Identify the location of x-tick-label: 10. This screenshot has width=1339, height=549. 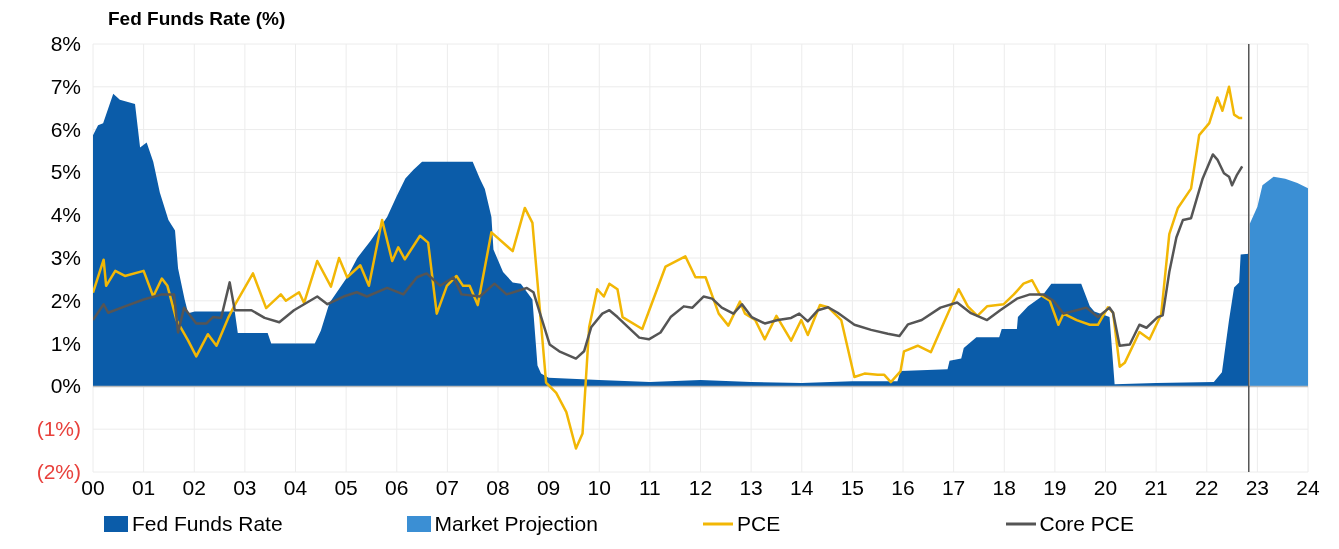
(599, 487).